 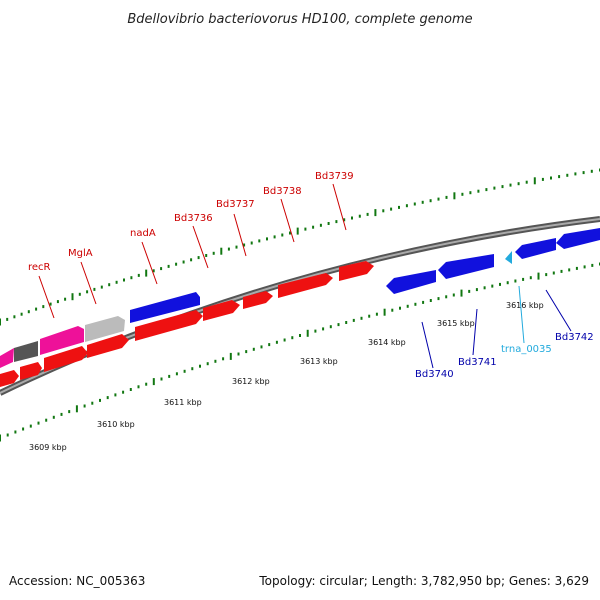 I want to click on kbp-label: 3616 kbp, so click(x=525, y=305).